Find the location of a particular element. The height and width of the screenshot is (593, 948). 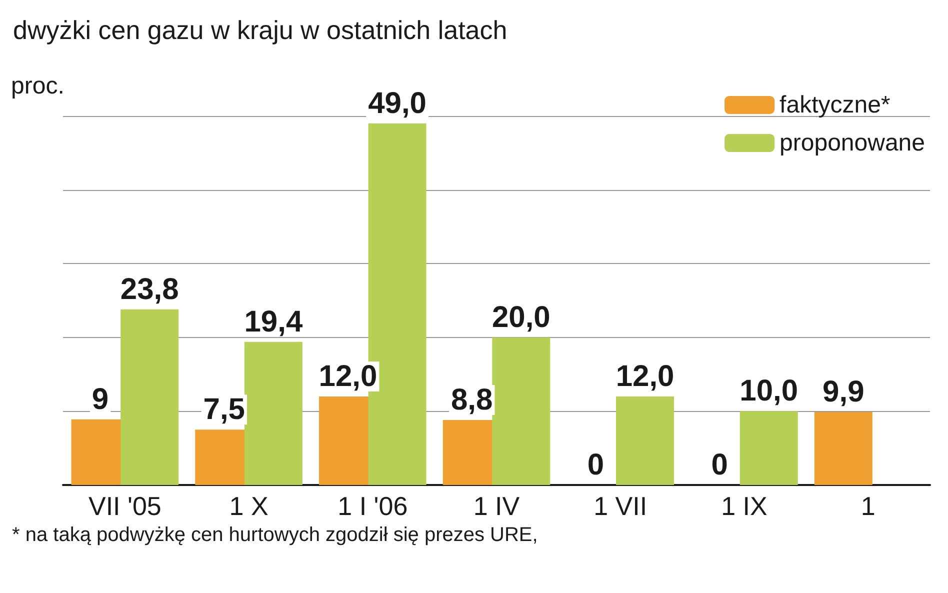

data-label: 10,0 is located at coordinates (769, 391).